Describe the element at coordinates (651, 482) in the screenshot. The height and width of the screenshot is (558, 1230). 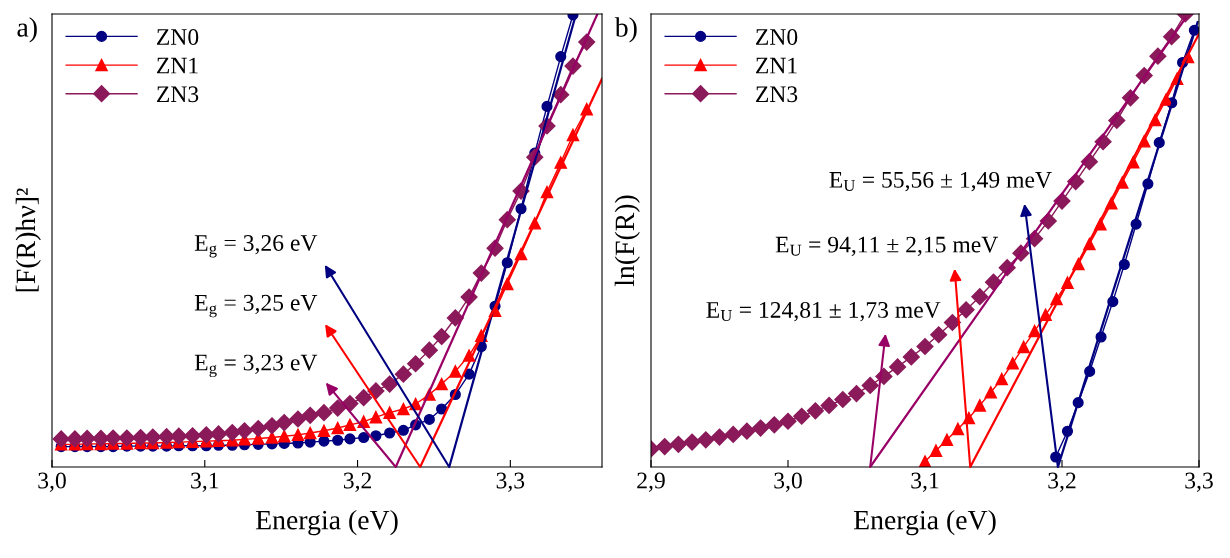
I see `x-tick-label: 2,9` at that location.